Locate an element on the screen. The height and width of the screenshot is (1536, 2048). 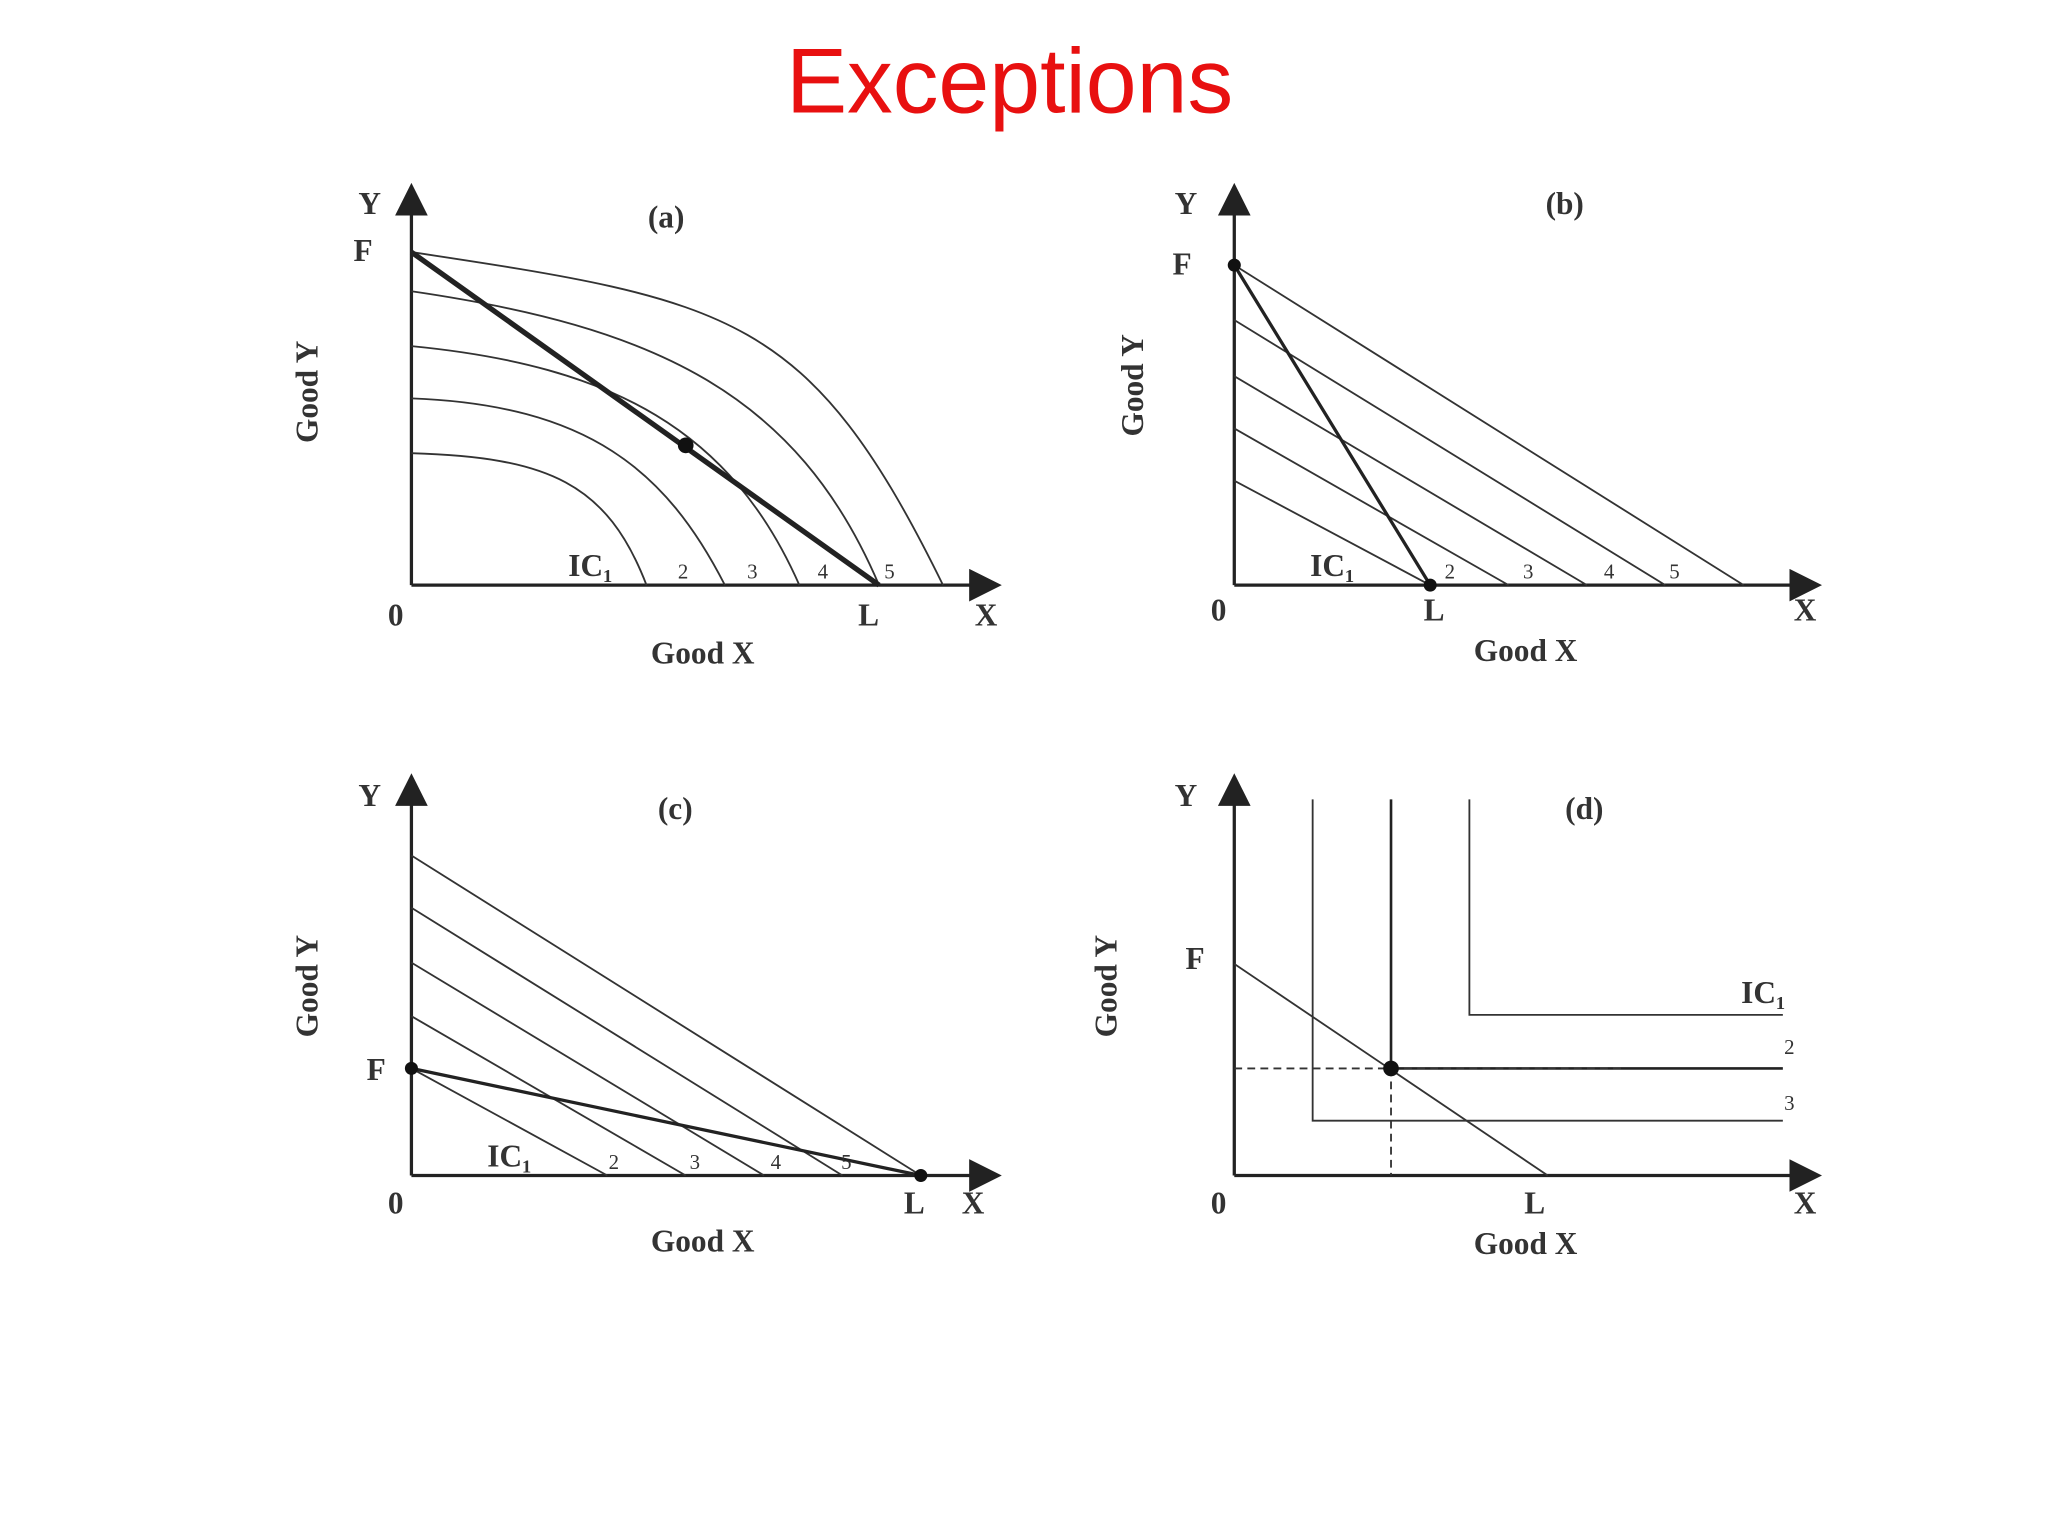
panel-a: Y F 0 L X (a) Good X Good Y IC₁ 2 3 4 5 is located at coordinates (645, 426).